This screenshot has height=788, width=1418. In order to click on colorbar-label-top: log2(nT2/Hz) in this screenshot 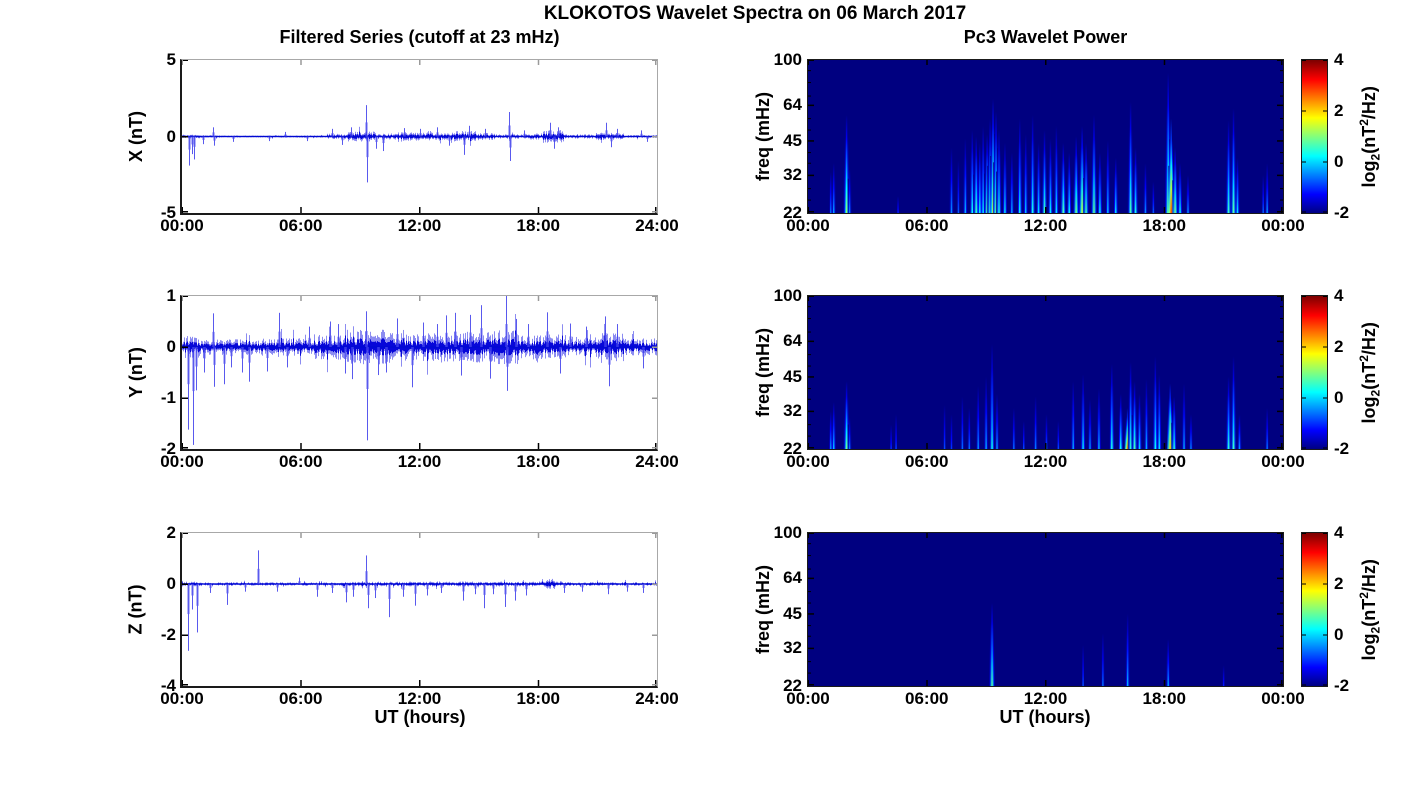, I will do `click(1370, 136)`.